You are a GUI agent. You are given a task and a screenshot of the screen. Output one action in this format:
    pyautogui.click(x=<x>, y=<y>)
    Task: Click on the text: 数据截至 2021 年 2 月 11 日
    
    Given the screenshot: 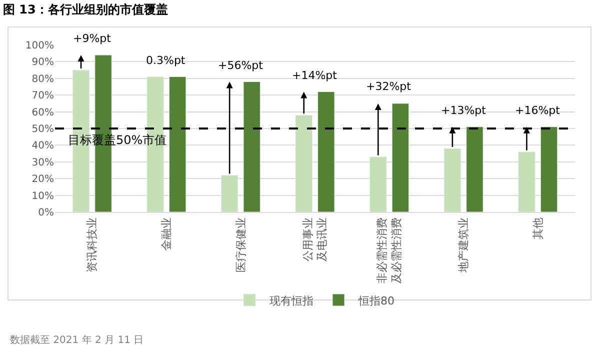 What is the action you would take?
    pyautogui.click(x=77, y=340)
    